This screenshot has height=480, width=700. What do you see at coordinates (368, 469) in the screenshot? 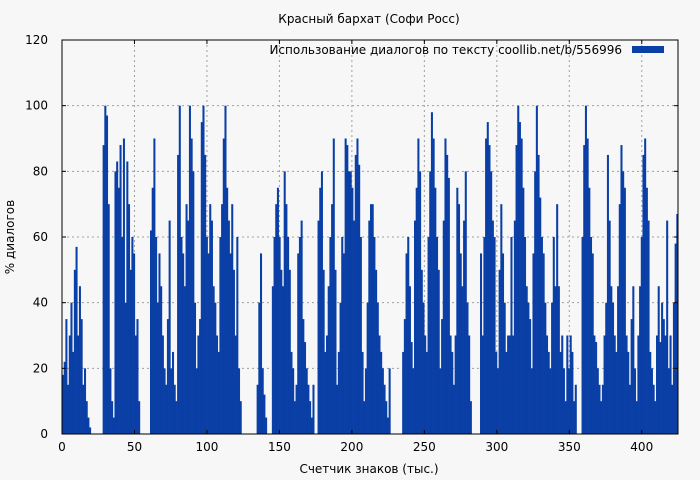
I see `x-axis-label: Счетчик знаков (тыс.)` at bounding box center [368, 469].